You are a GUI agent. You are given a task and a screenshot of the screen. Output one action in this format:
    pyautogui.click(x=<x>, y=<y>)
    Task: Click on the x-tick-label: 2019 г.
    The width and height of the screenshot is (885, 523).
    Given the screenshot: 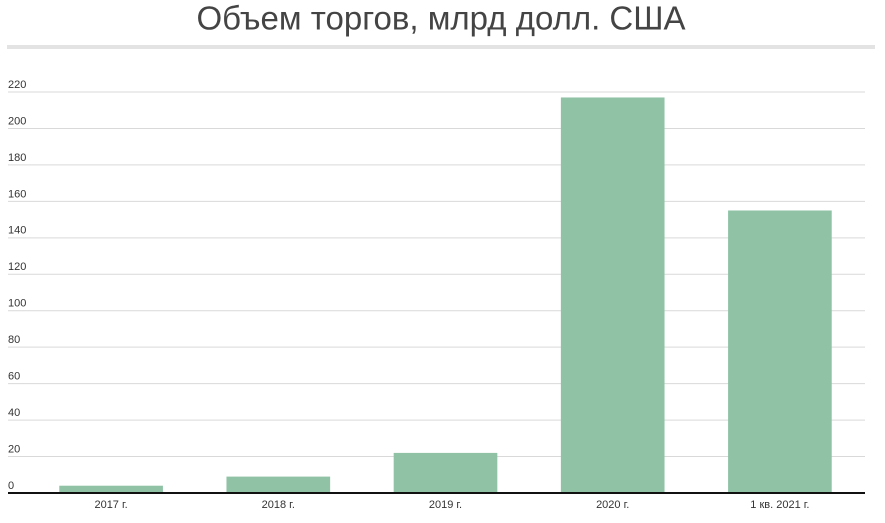 What is the action you would take?
    pyautogui.click(x=445, y=505)
    